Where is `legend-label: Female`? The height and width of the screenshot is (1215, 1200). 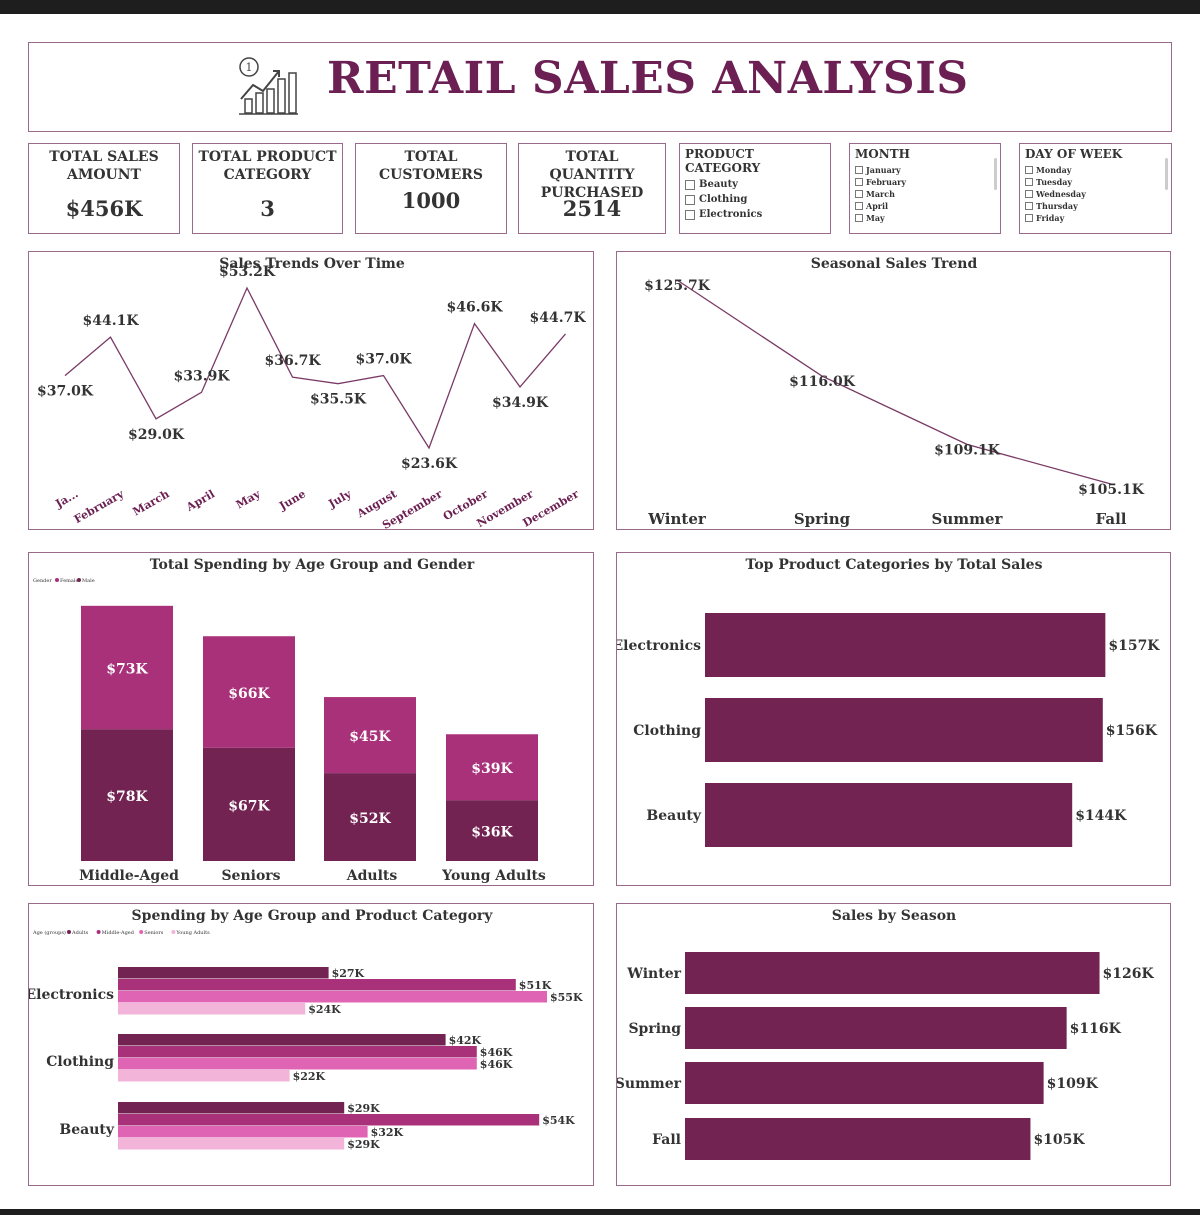 legend-label: Female is located at coordinates (69, 581).